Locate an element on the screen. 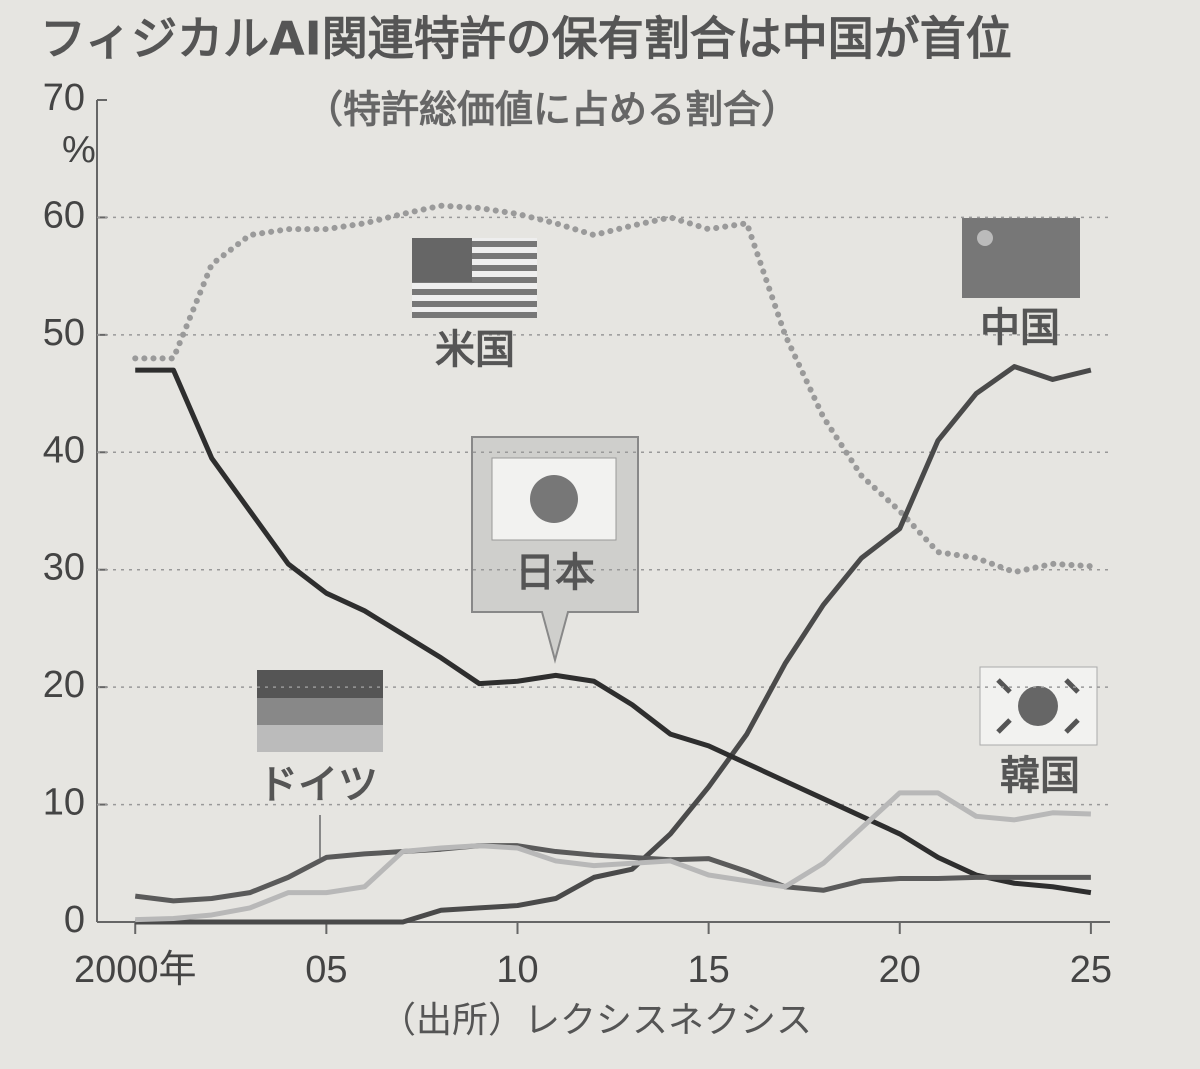  x-tick-label: 25 is located at coordinates (1091, 970).